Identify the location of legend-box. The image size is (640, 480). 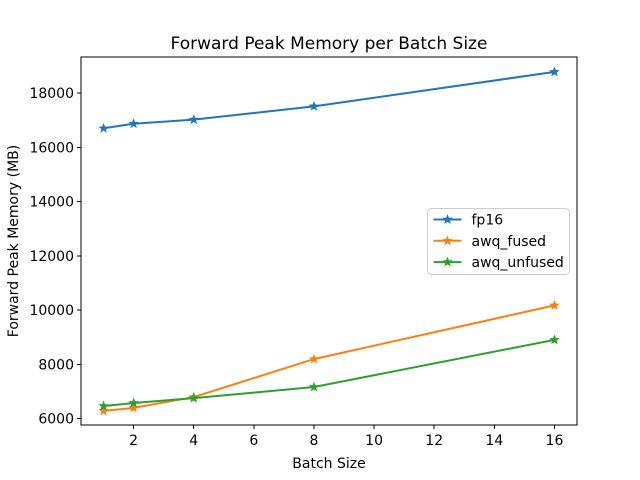
(498, 241).